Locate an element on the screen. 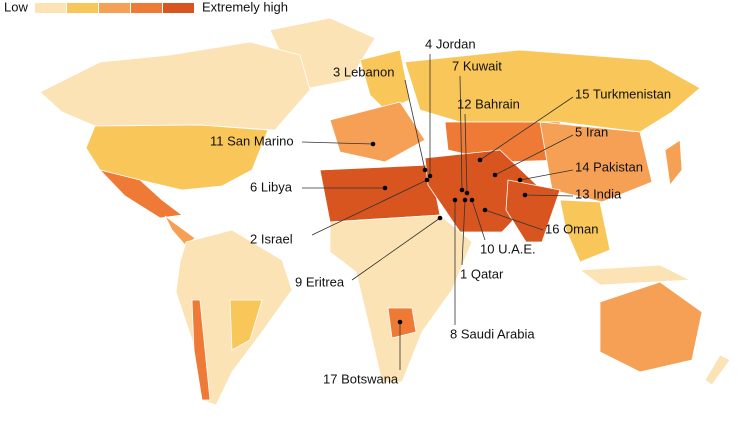  canada is located at coordinates (175, 86).